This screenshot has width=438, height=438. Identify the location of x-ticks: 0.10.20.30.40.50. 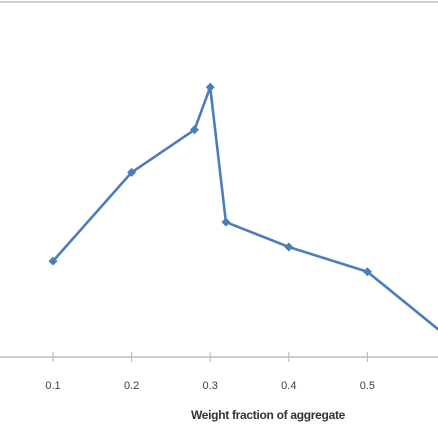
(210, 372).